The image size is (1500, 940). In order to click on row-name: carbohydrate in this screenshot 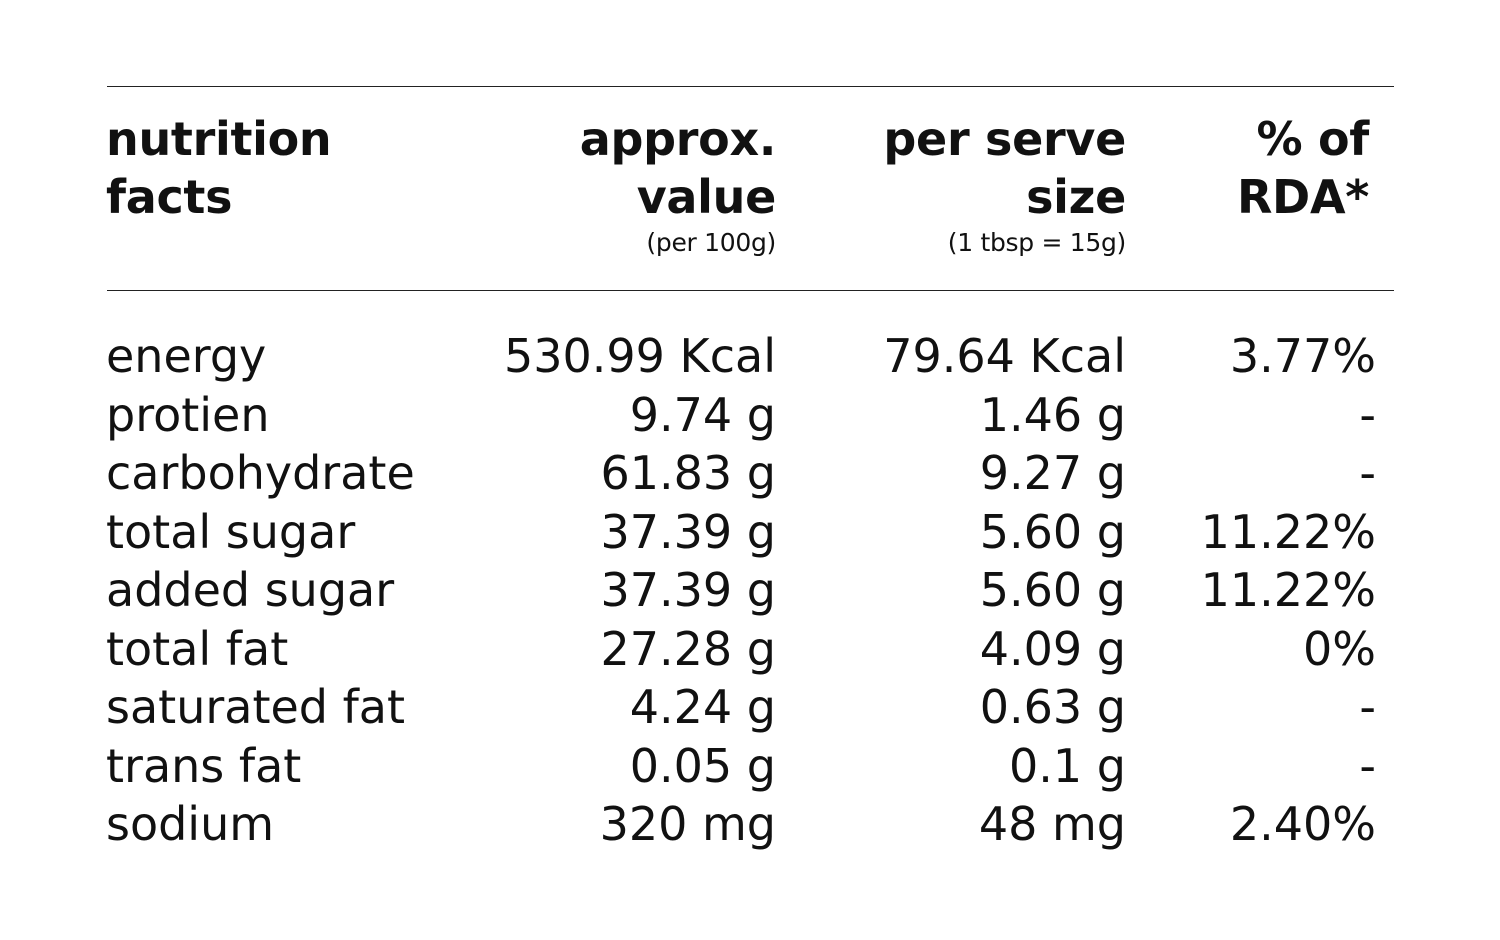, I will do `click(260, 473)`.